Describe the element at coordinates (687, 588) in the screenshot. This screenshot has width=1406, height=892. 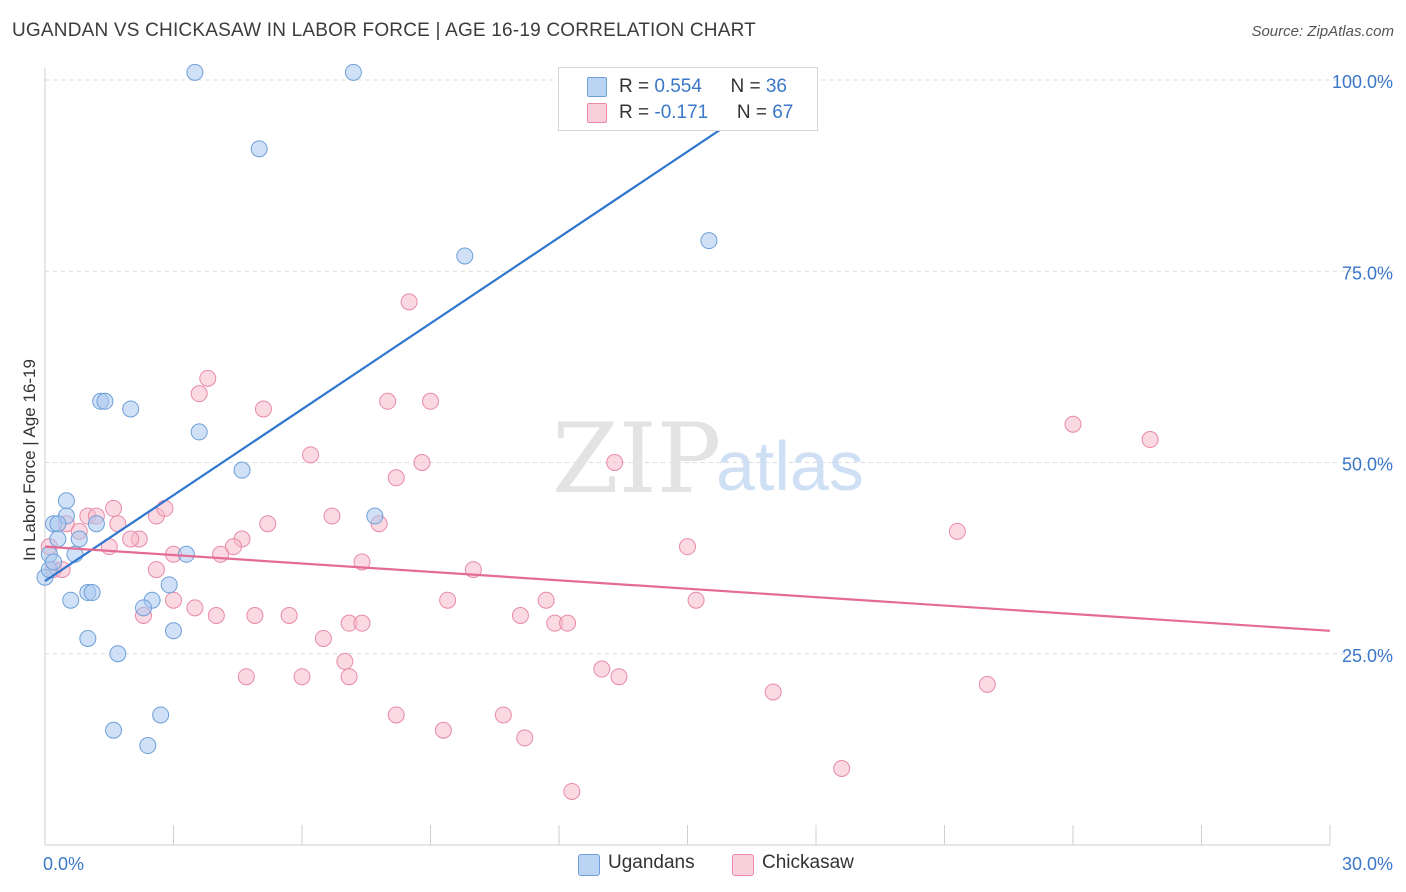
I see `trend-line-chickasaw` at that location.